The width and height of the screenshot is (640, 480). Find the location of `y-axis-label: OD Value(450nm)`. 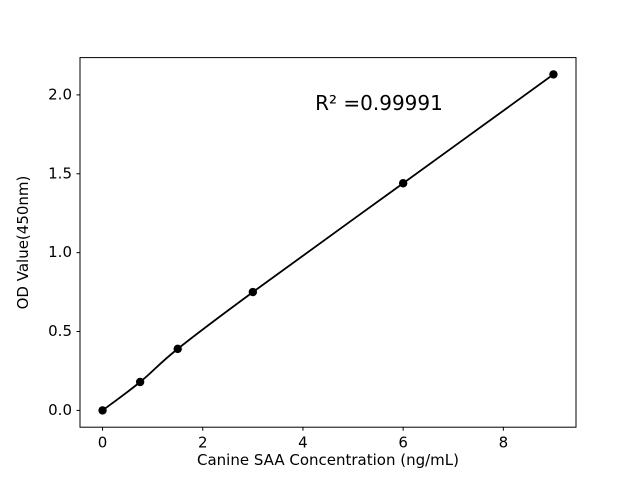

y-axis-label: OD Value(450nm) is located at coordinates (23, 243).